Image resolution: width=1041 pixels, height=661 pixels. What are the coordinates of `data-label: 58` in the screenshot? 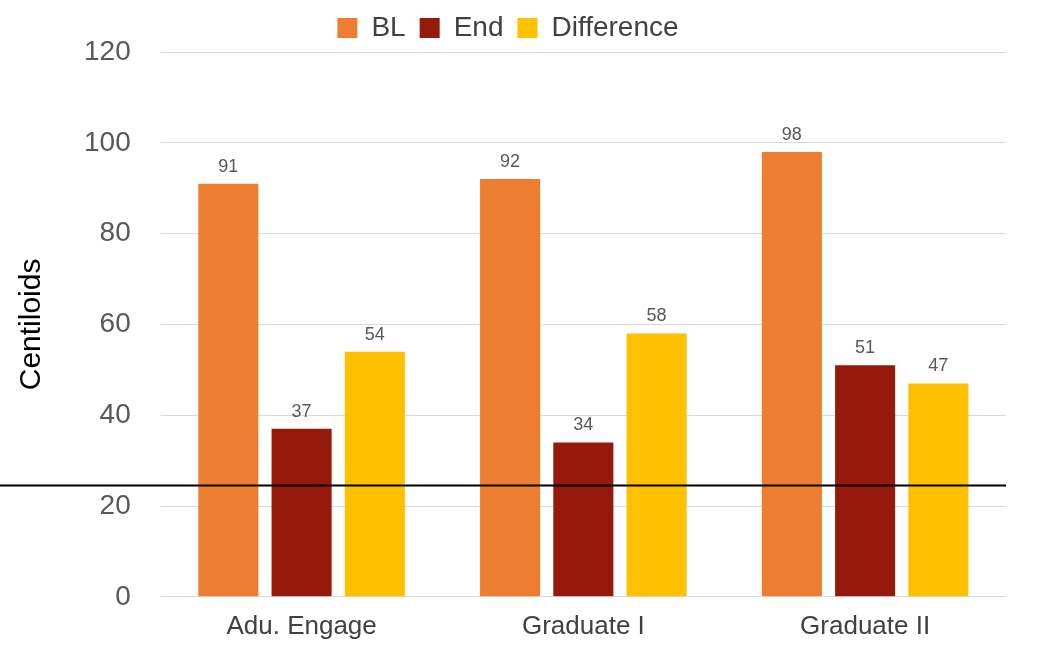 It's located at (656, 315).